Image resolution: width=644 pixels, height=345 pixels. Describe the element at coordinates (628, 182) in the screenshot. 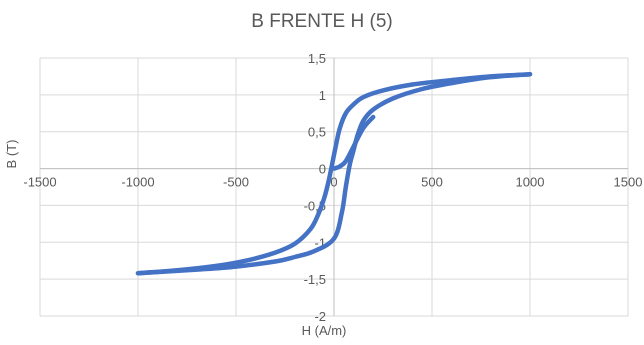

I see `x-tick-label-6: 1500` at that location.